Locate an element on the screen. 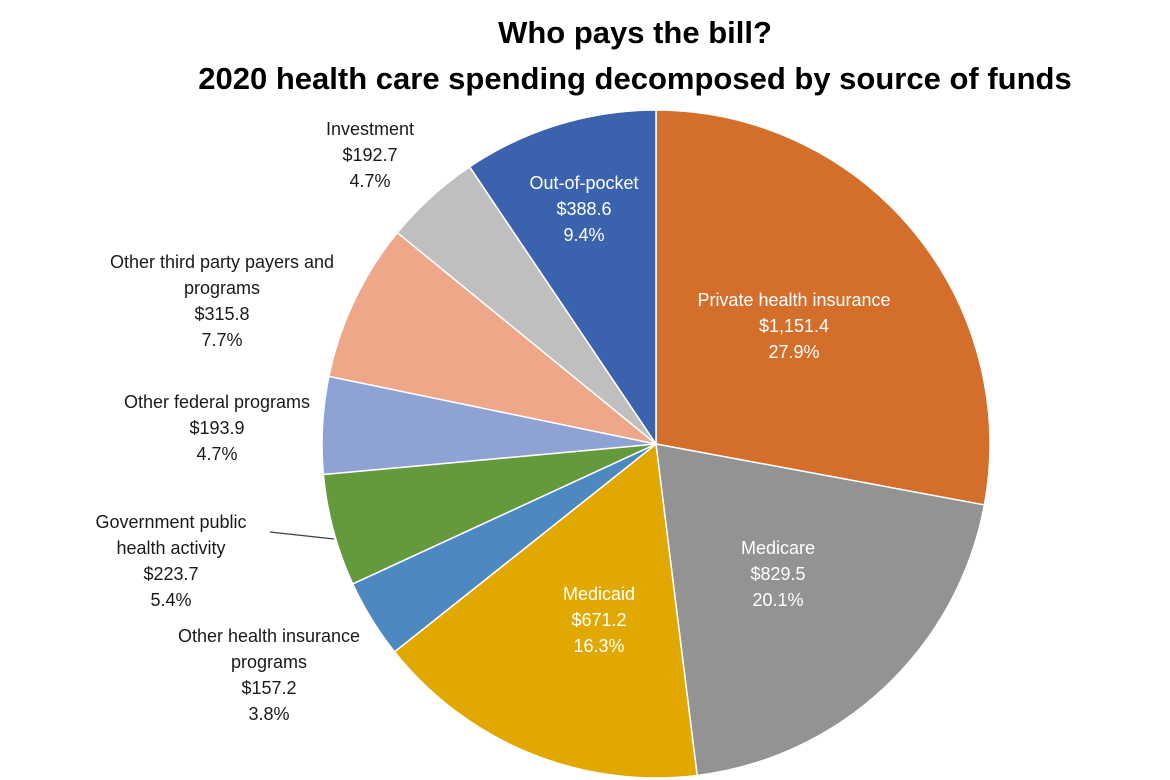 The image size is (1170, 780). slice-private-health-insurance is located at coordinates (823, 307).